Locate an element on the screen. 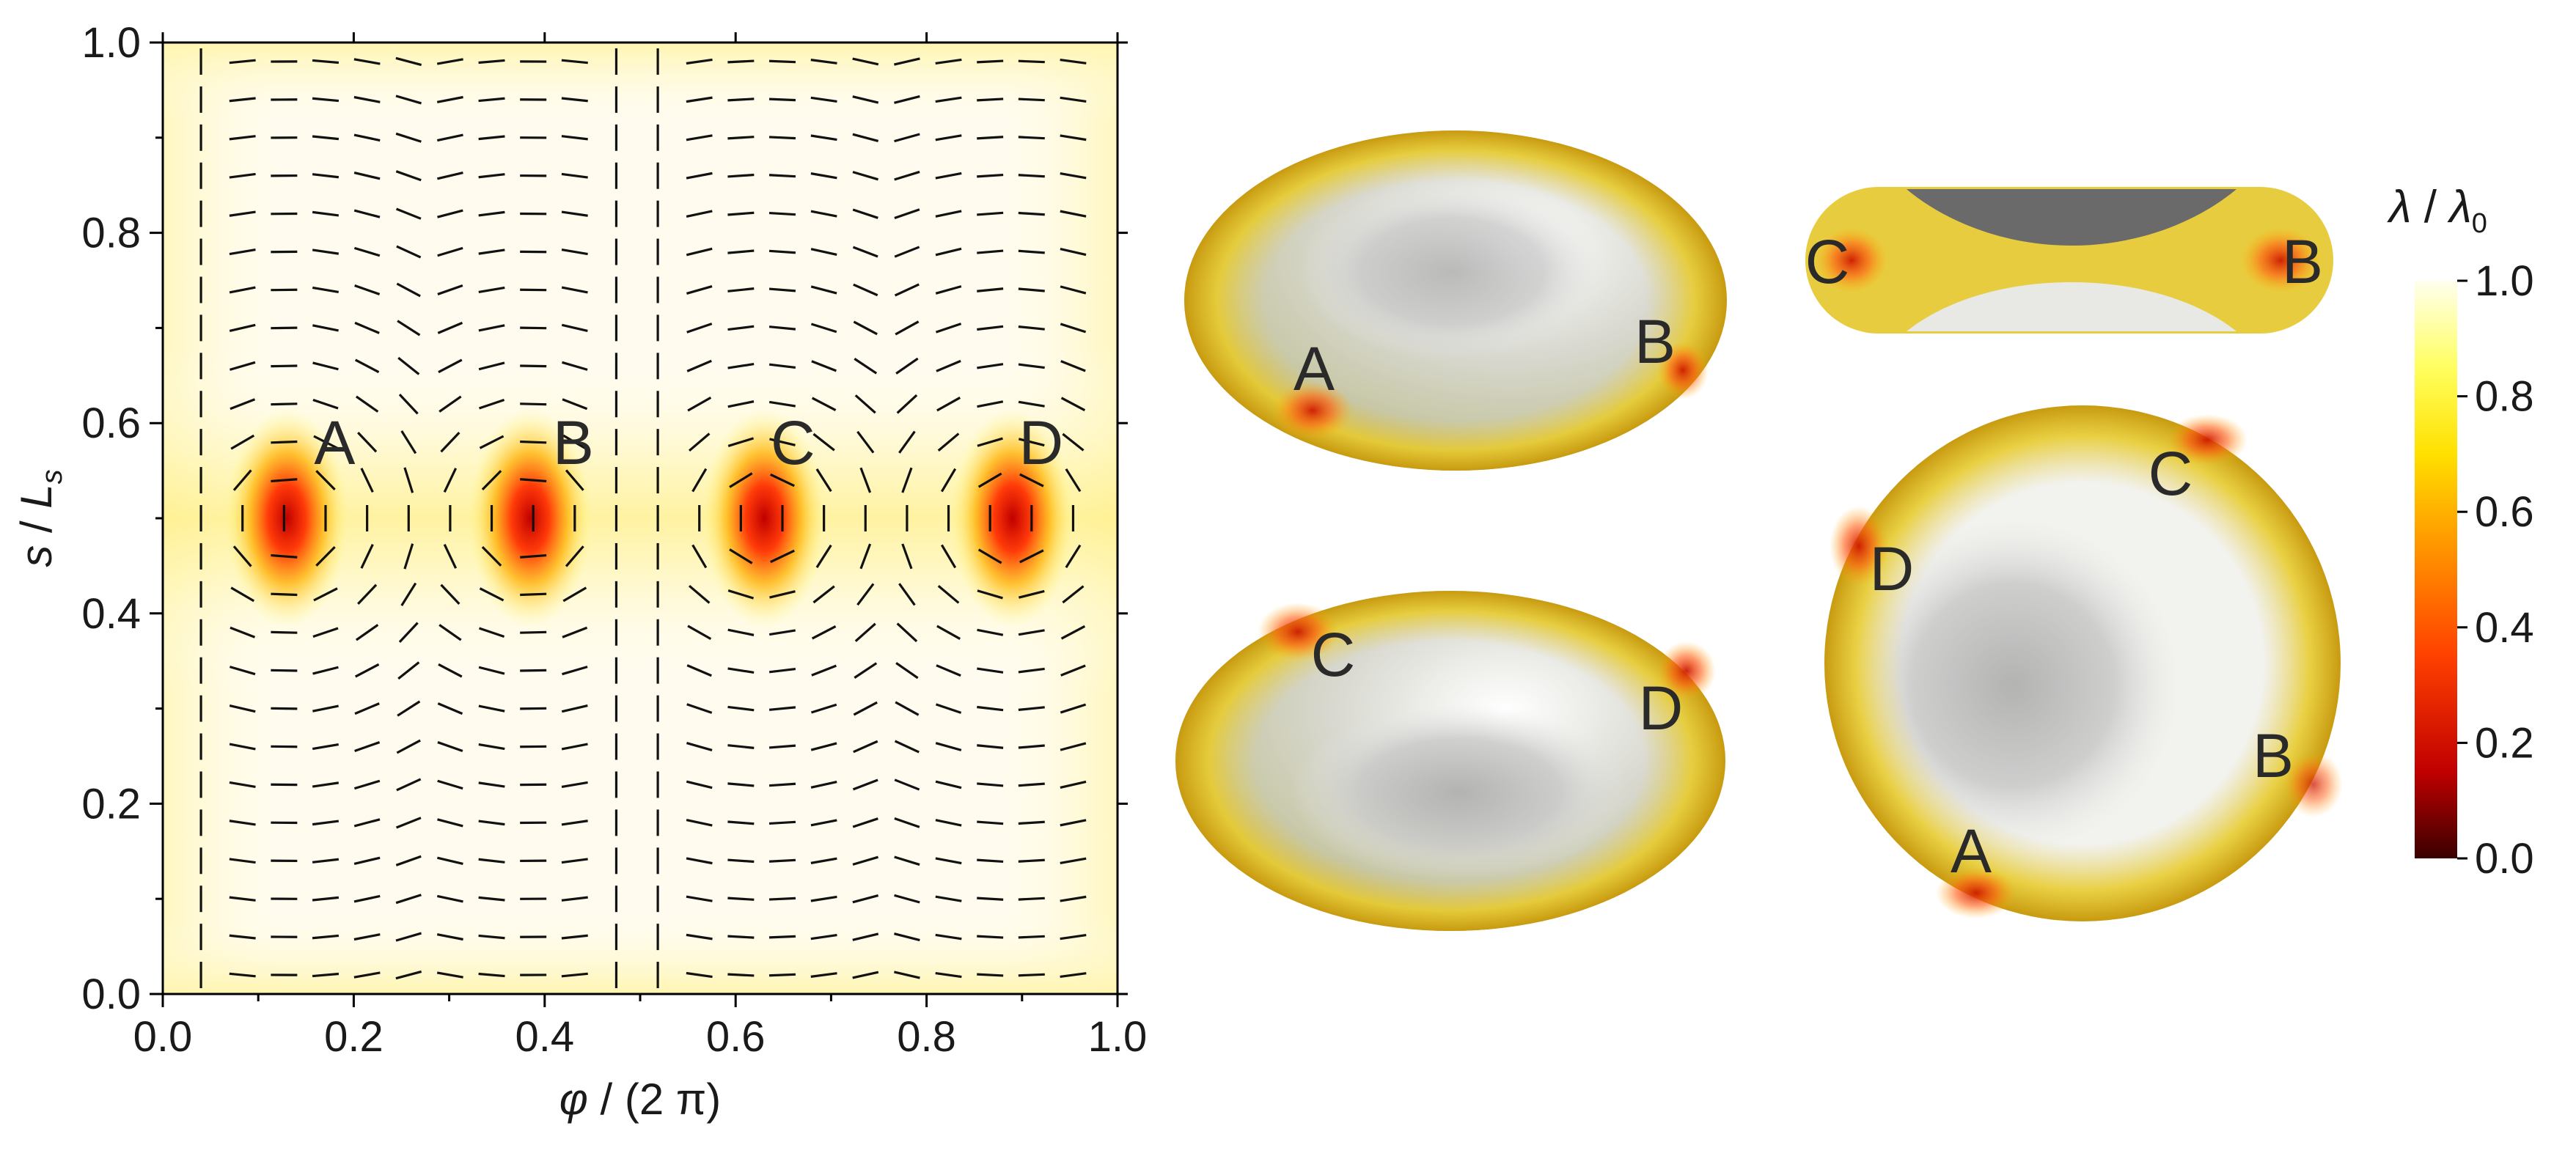 The width and height of the screenshot is (2576, 1156). defect-glow-group is located at coordinates (641, 518).